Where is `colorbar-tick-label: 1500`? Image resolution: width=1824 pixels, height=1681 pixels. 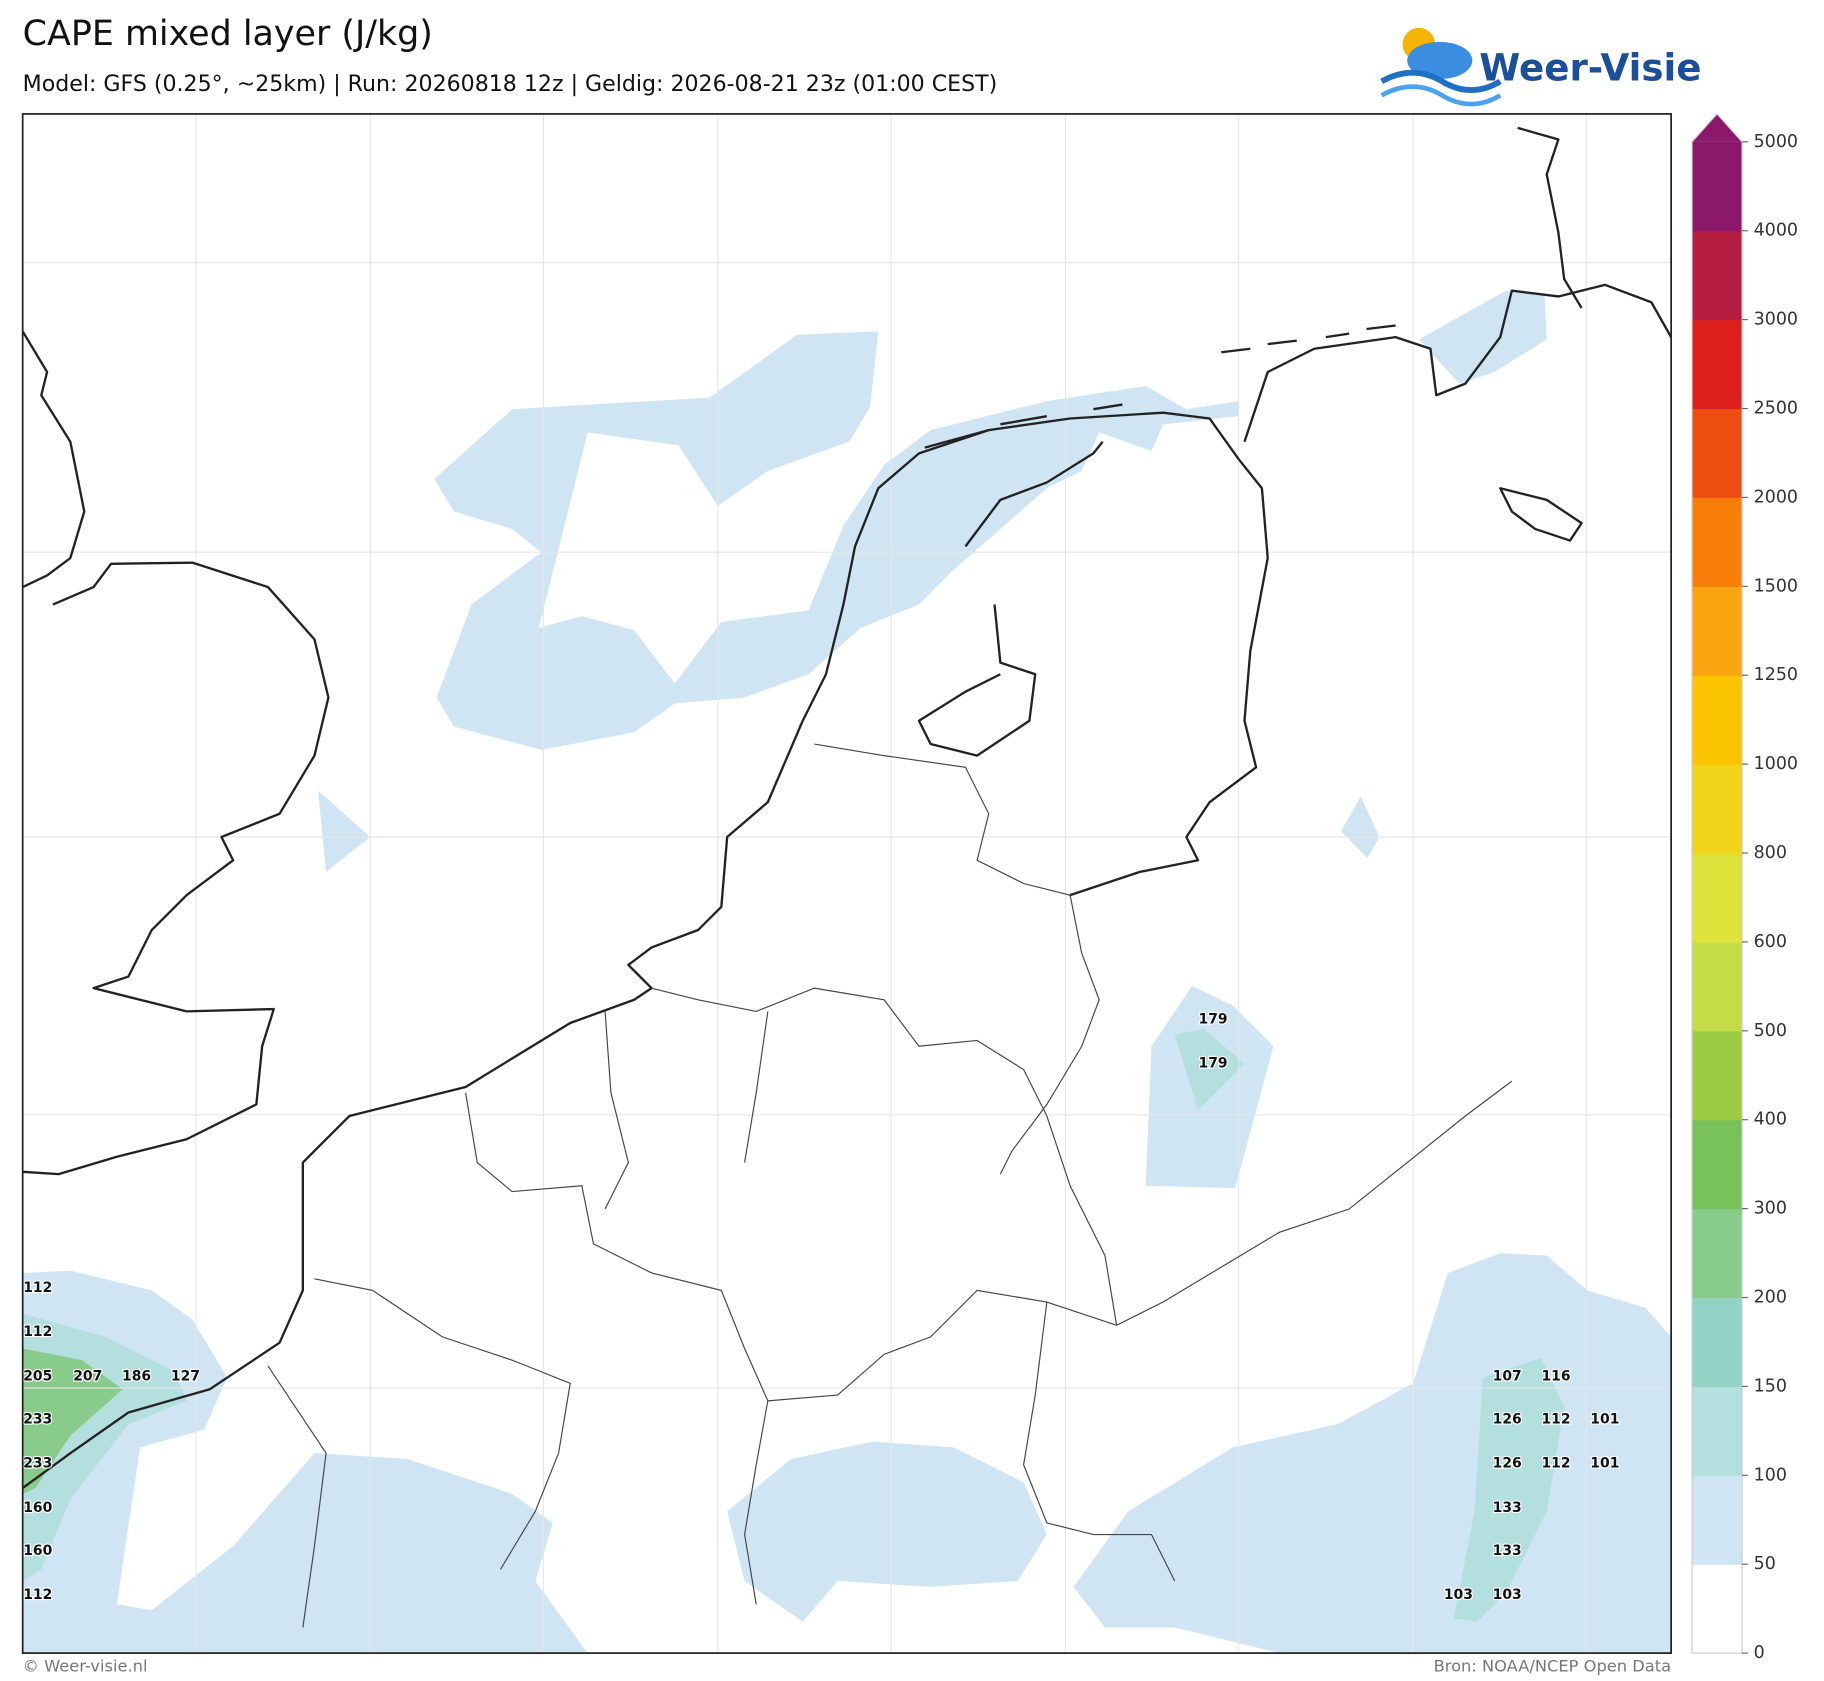
colorbar-tick-label: 1500 is located at coordinates (1776, 586).